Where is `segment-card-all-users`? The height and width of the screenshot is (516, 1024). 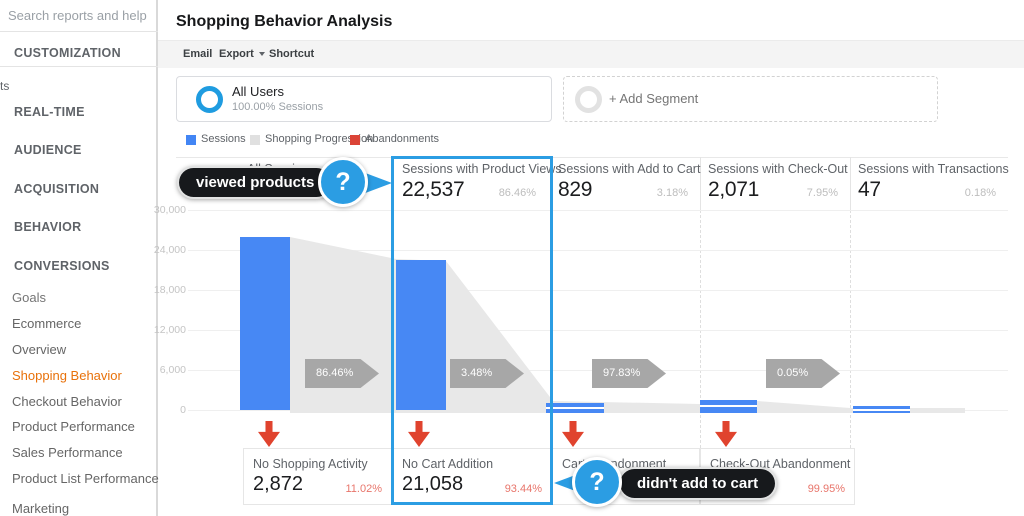
segment-card-all-users is located at coordinates (364, 99).